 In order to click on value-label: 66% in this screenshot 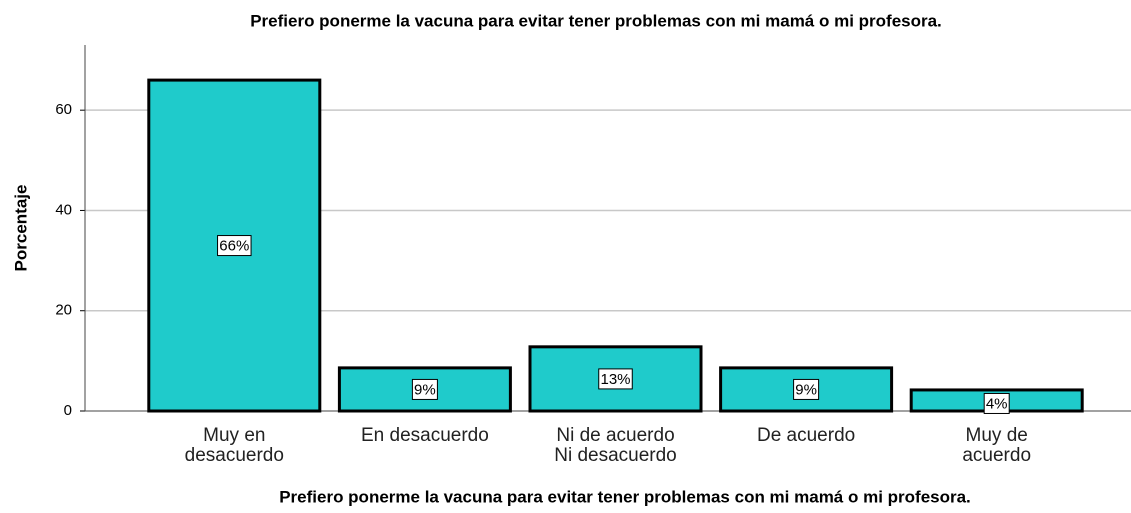, I will do `click(234, 246)`.